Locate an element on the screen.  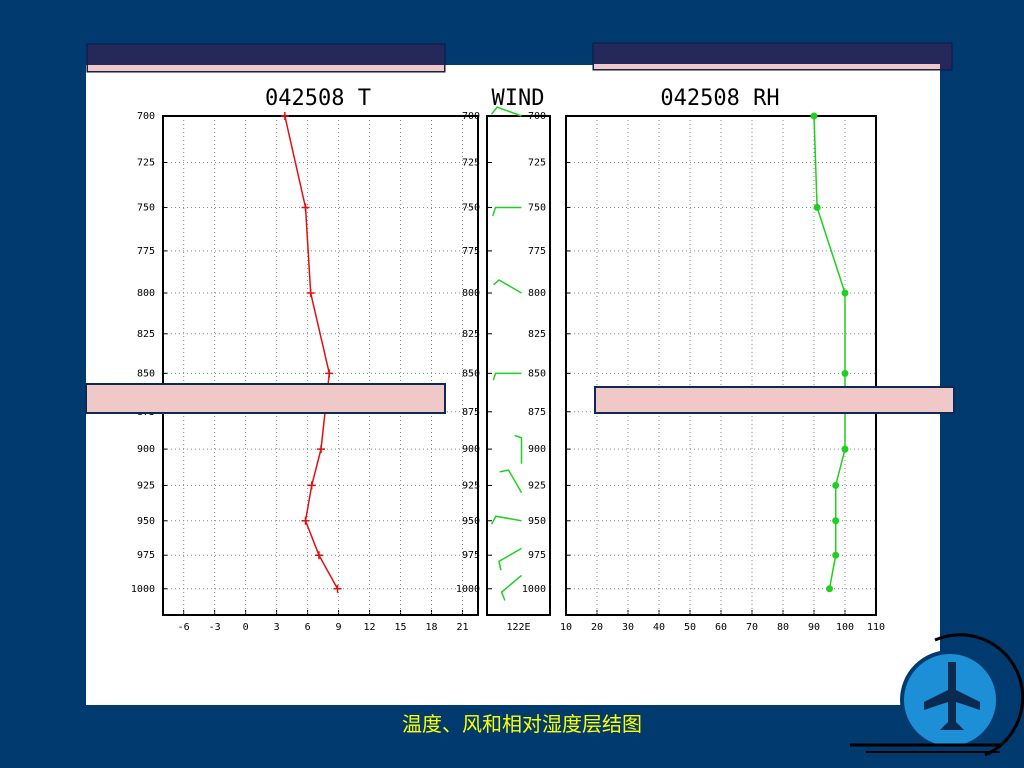
x-tick-label: 90 is located at coordinates (814, 627).